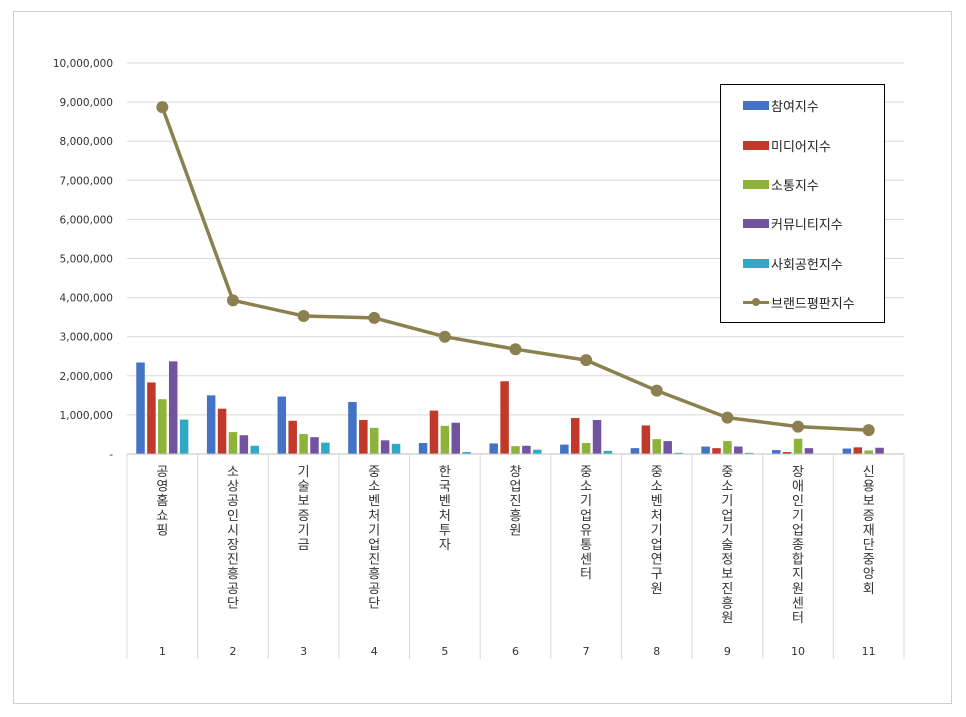 This screenshot has height=717, width=966. I want to click on rank-label: 6, so click(515, 651).